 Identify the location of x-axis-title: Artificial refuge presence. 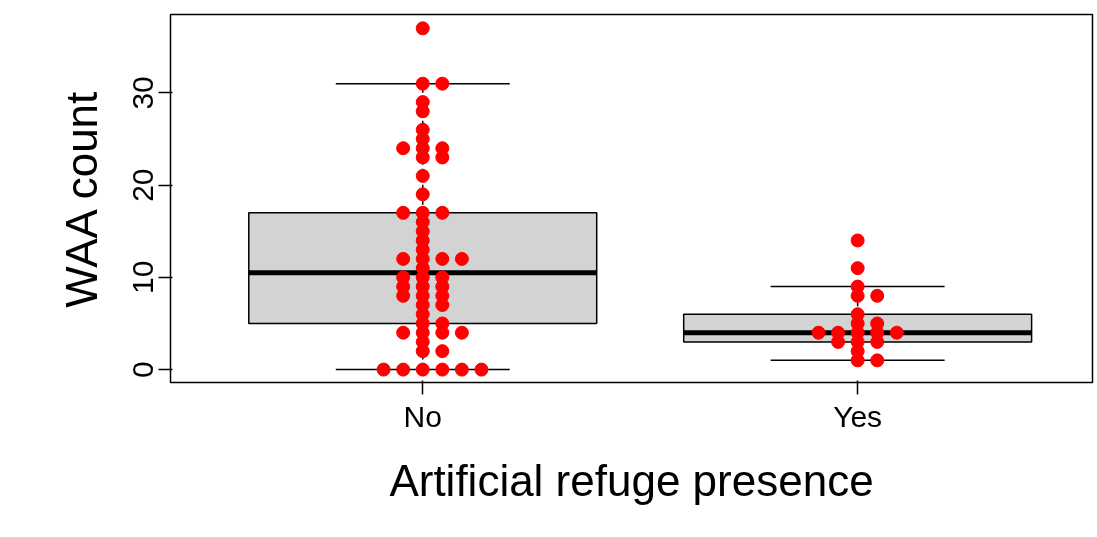
(631, 480).